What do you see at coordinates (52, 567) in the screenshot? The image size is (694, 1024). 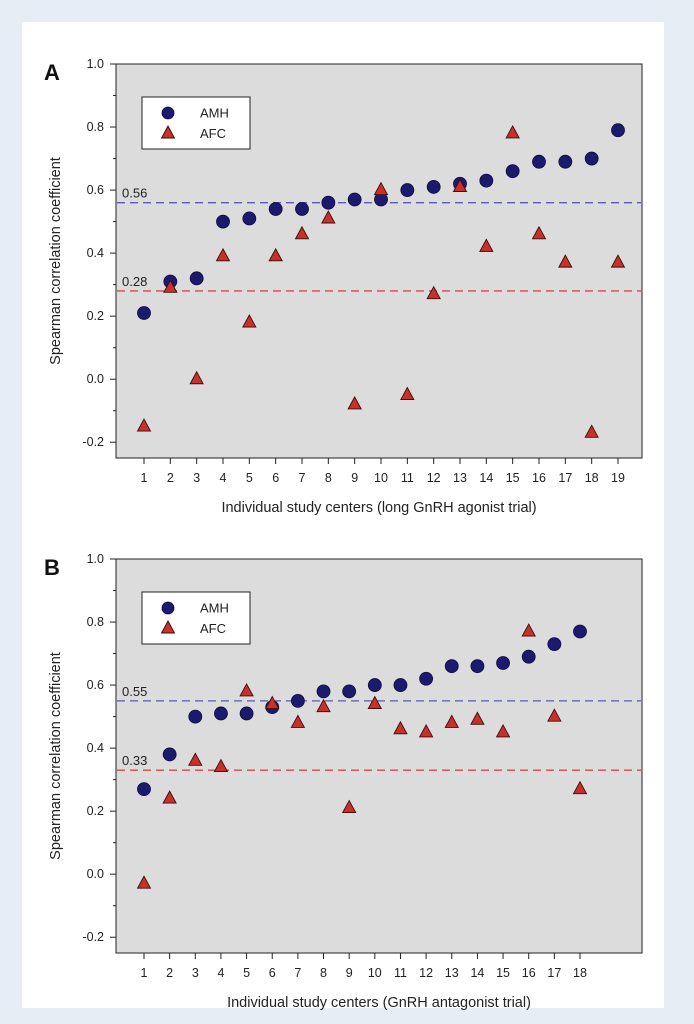 I see `panel-letter: B` at bounding box center [52, 567].